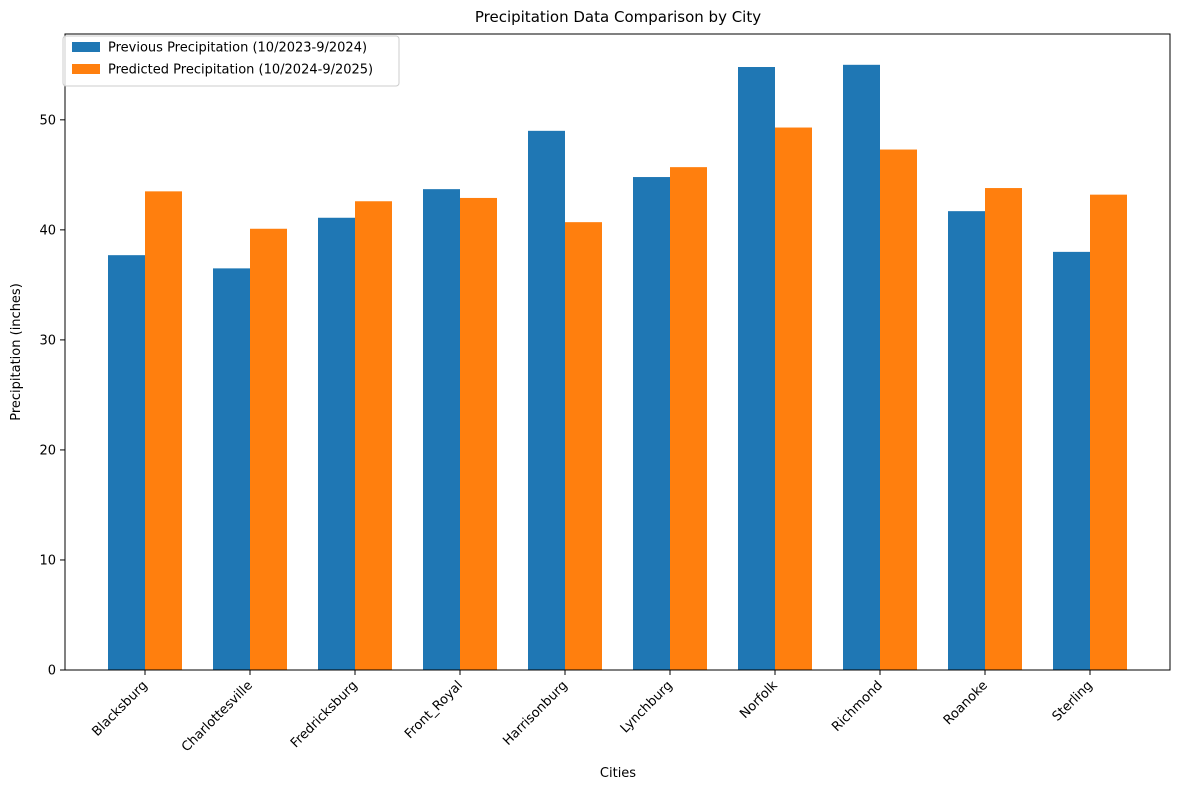  Describe the element at coordinates (126, 462) in the screenshot. I see `bar-previous-blacksburg` at that location.